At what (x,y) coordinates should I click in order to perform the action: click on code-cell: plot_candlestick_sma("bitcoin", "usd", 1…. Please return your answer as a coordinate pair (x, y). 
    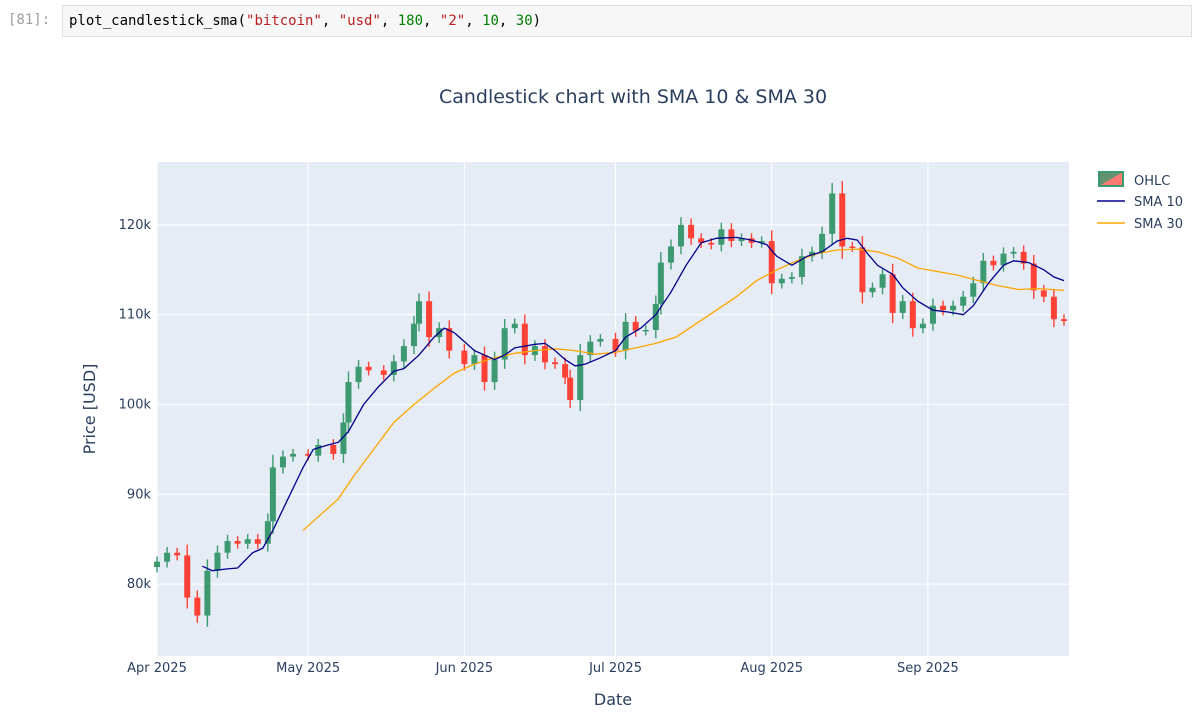
    Looking at the image, I should click on (627, 21).